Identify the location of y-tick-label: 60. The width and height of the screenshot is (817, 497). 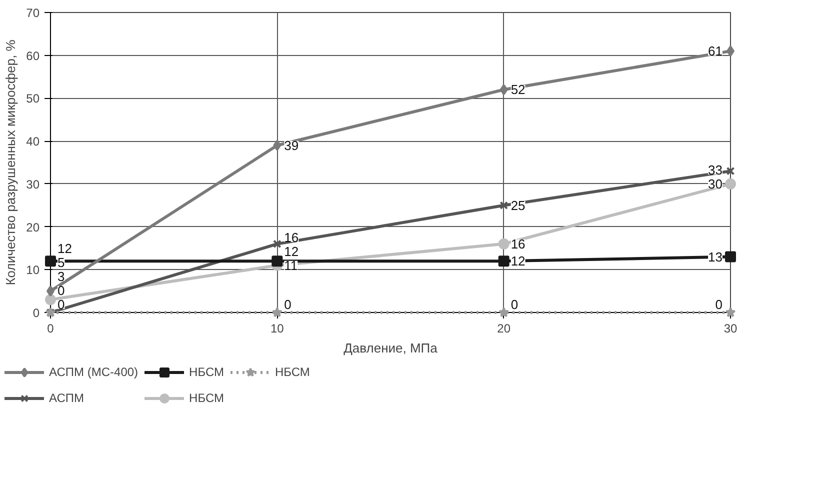
(33, 55).